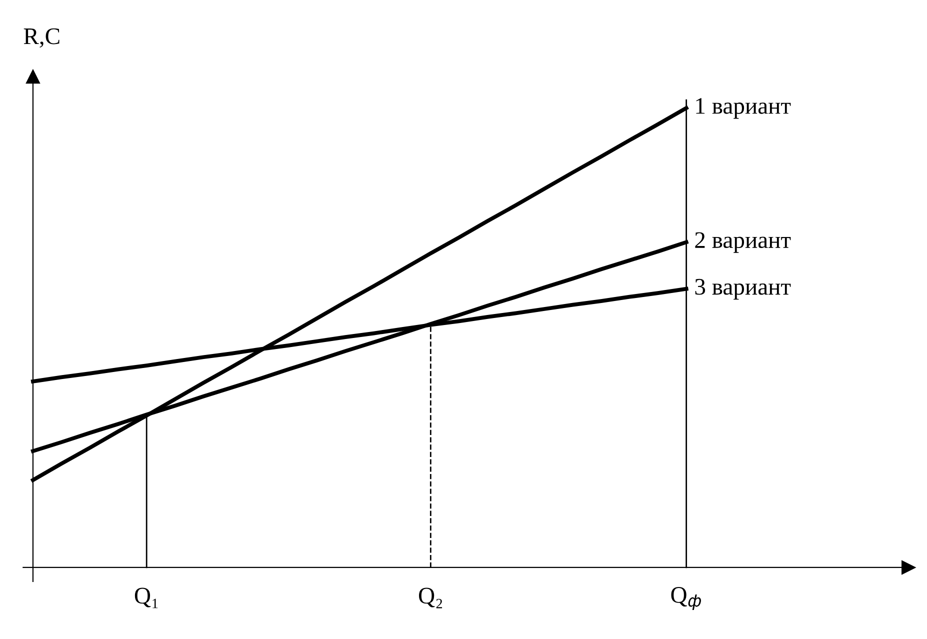 Image resolution: width=927 pixels, height=639 pixels. What do you see at coordinates (743, 242) in the screenshot?
I see `series-label: 2 вариант` at bounding box center [743, 242].